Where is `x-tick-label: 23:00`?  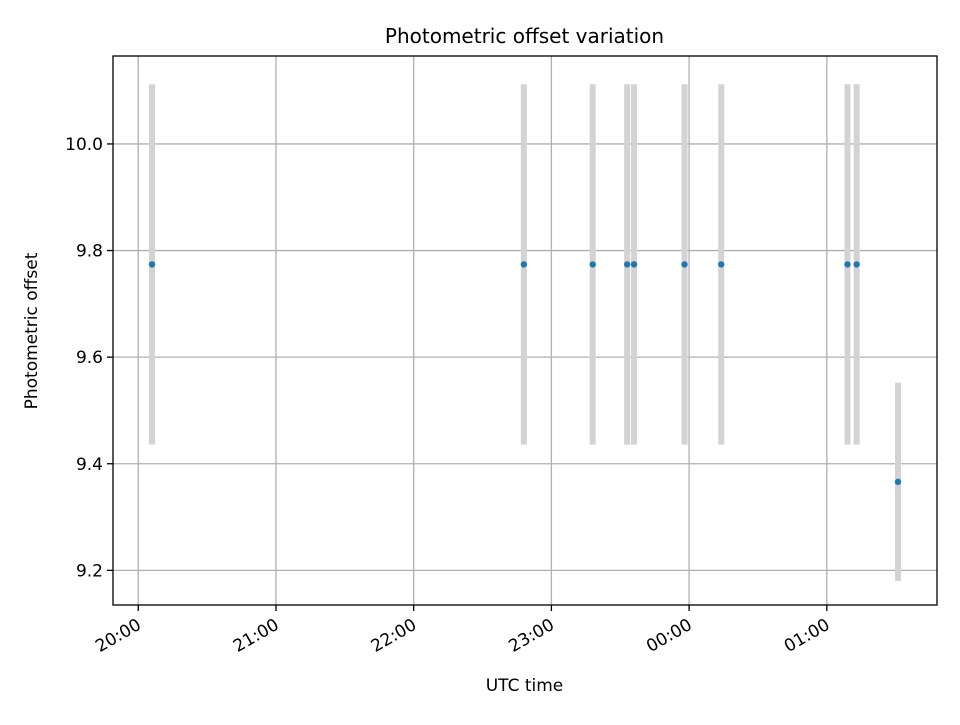
x-tick-label: 23:00 is located at coordinates (531, 636).